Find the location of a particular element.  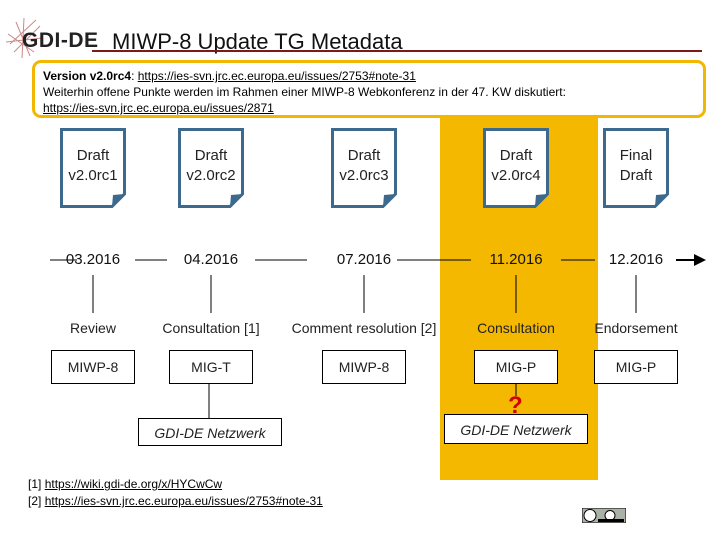

milestone-date: 11.2016 is located at coordinates (516, 259).